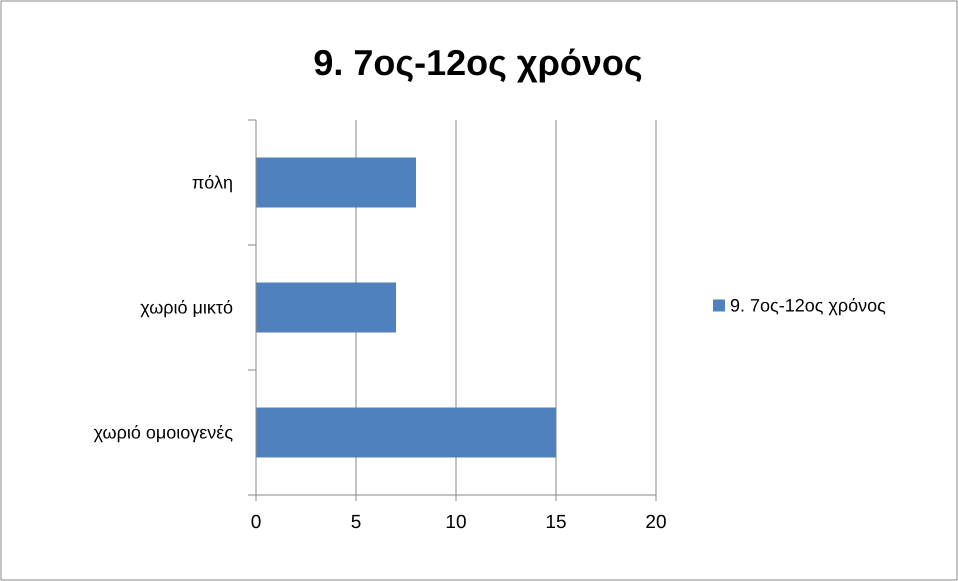  Describe the element at coordinates (256, 522) in the screenshot. I see `x-tick-label: 0` at that location.